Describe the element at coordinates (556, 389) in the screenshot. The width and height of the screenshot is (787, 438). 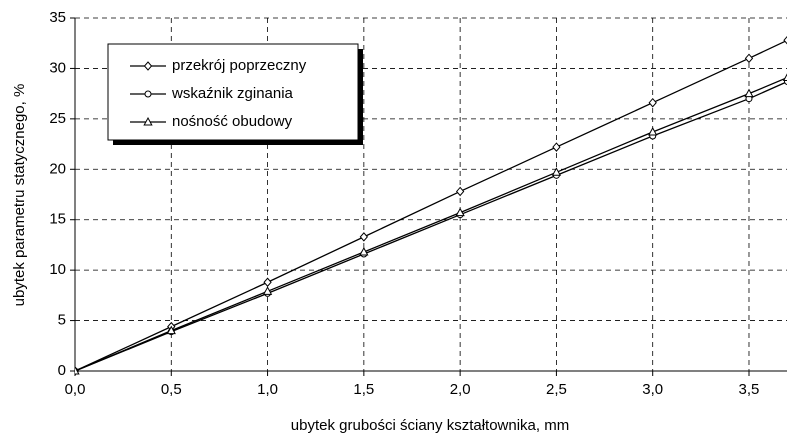
I see `x-tick-label: 2,5` at that location.